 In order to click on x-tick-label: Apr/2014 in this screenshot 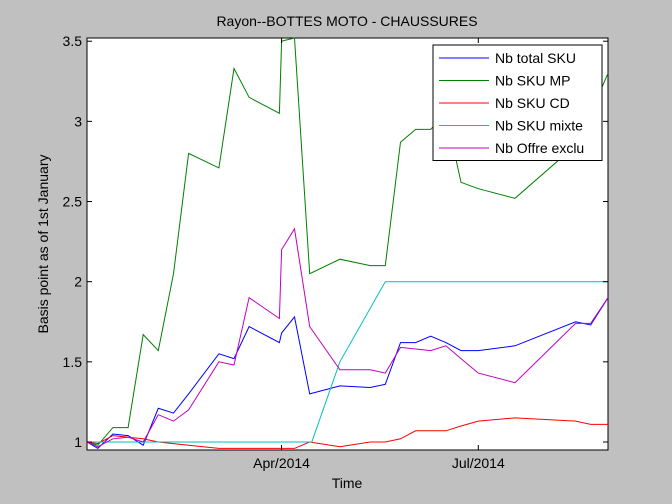, I will do `click(281, 463)`.